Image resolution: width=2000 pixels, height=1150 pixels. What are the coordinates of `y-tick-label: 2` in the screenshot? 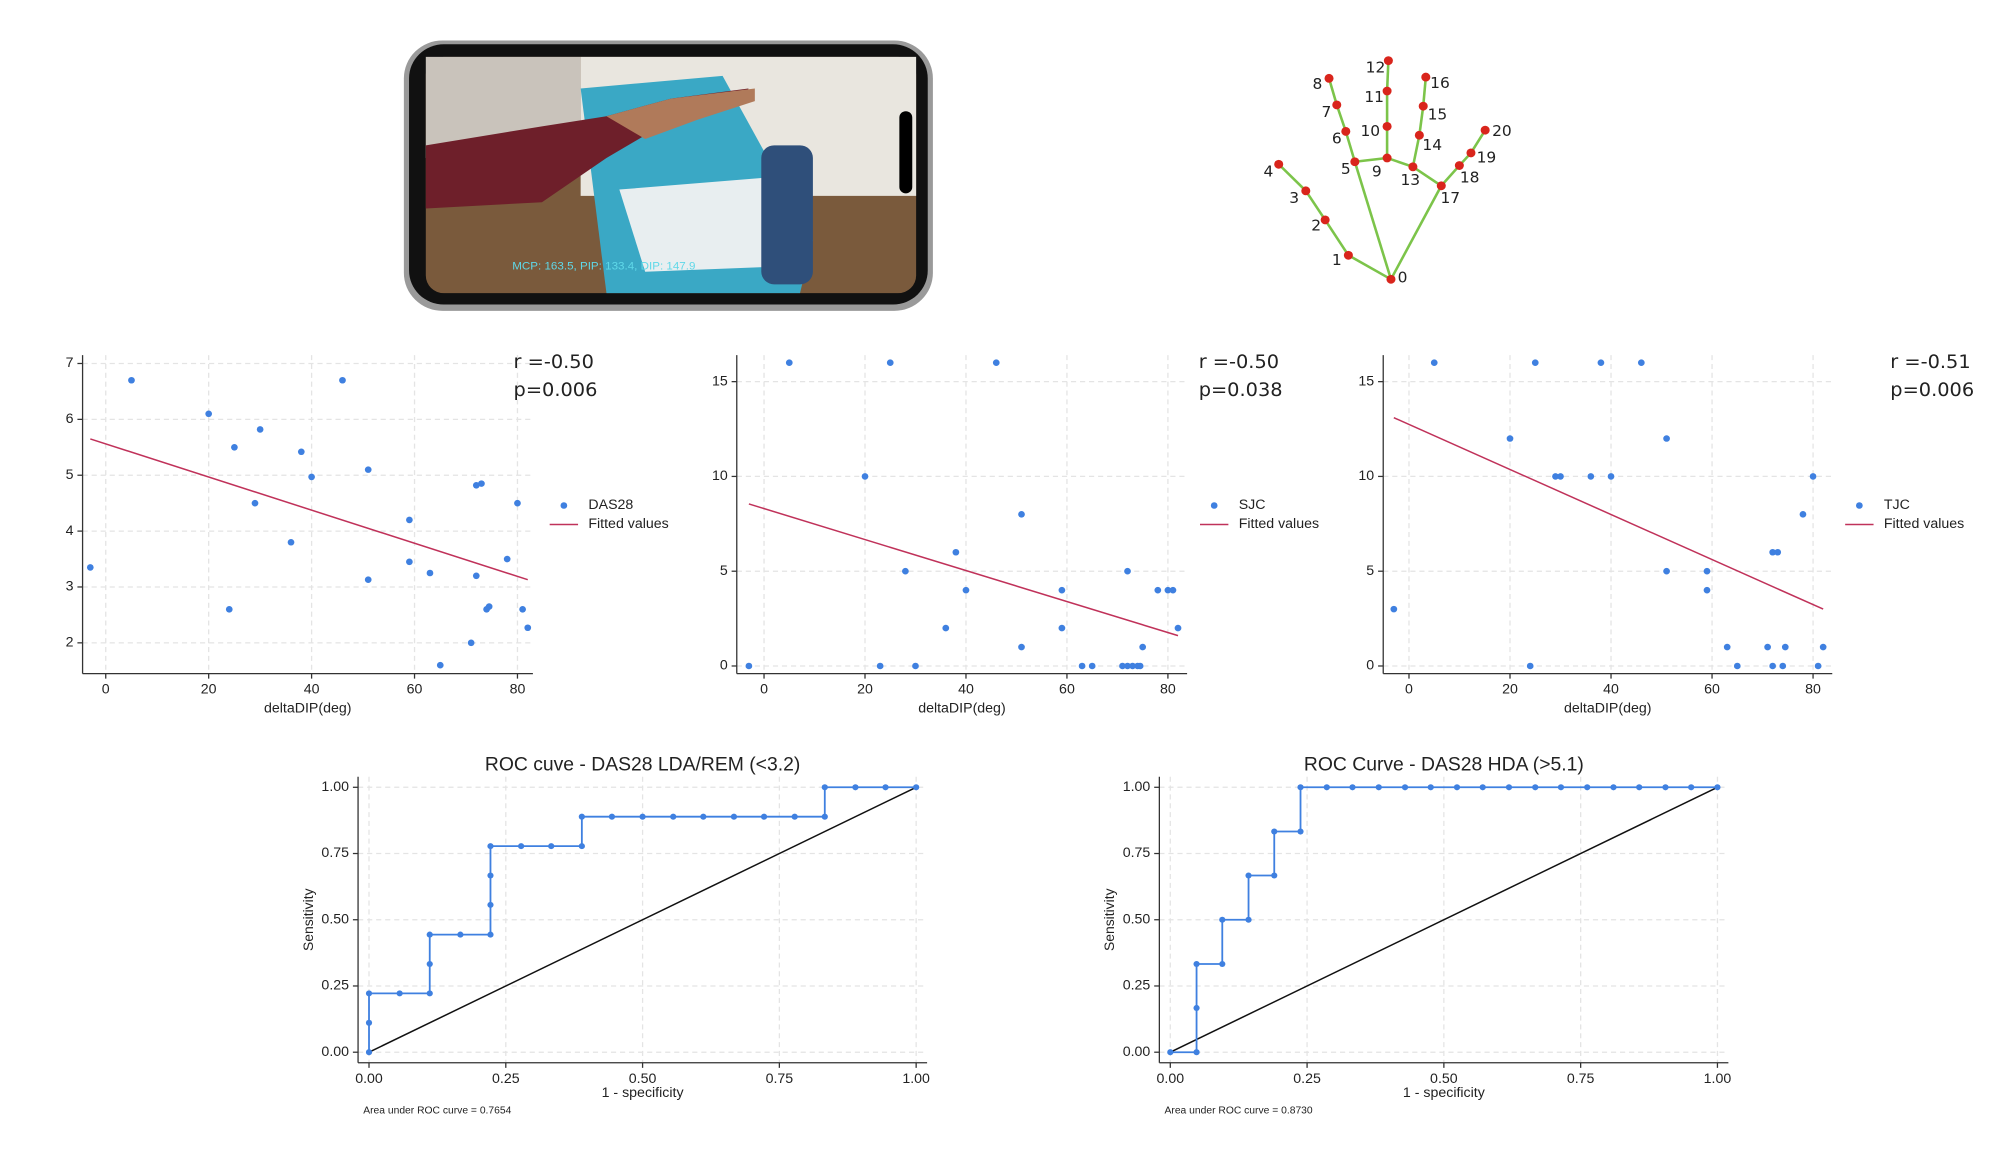 It's located at (70, 642).